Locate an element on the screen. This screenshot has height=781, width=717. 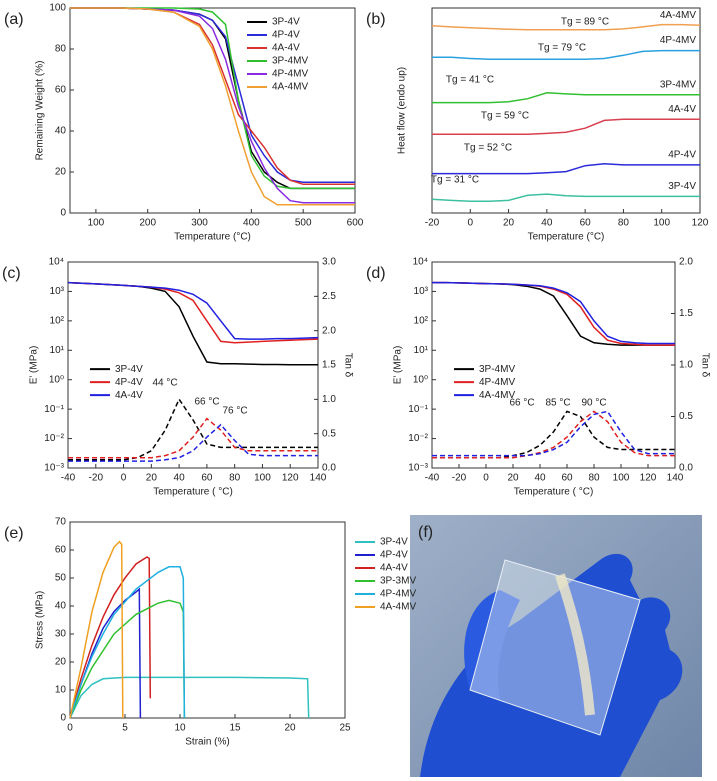
panel-label: (c) is located at coordinates (11, 273).